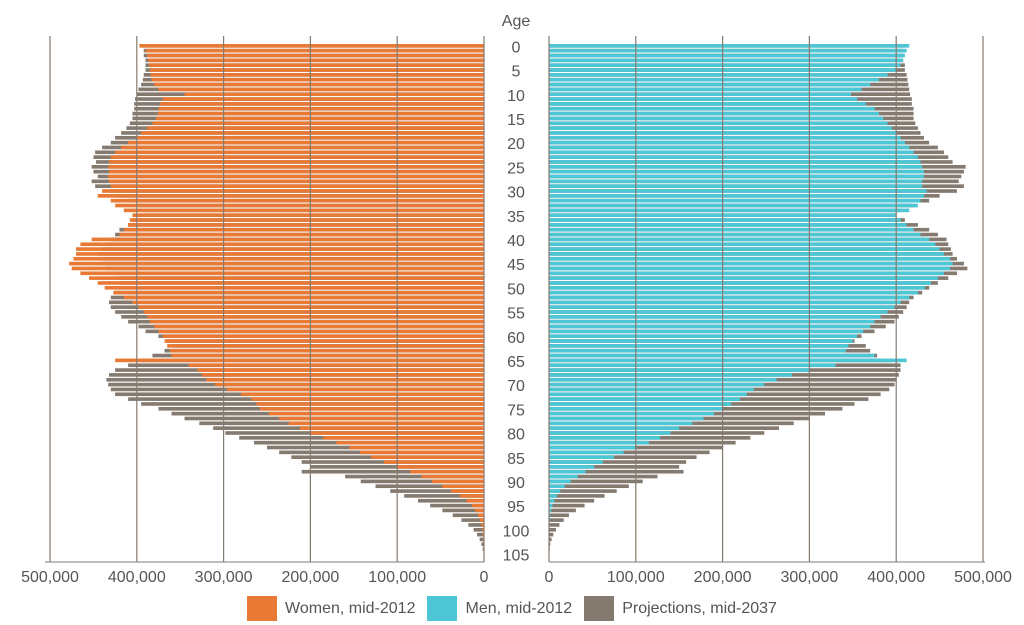 The image size is (1024, 625). I want to click on x-tick-label-right-0: 0, so click(549, 577).